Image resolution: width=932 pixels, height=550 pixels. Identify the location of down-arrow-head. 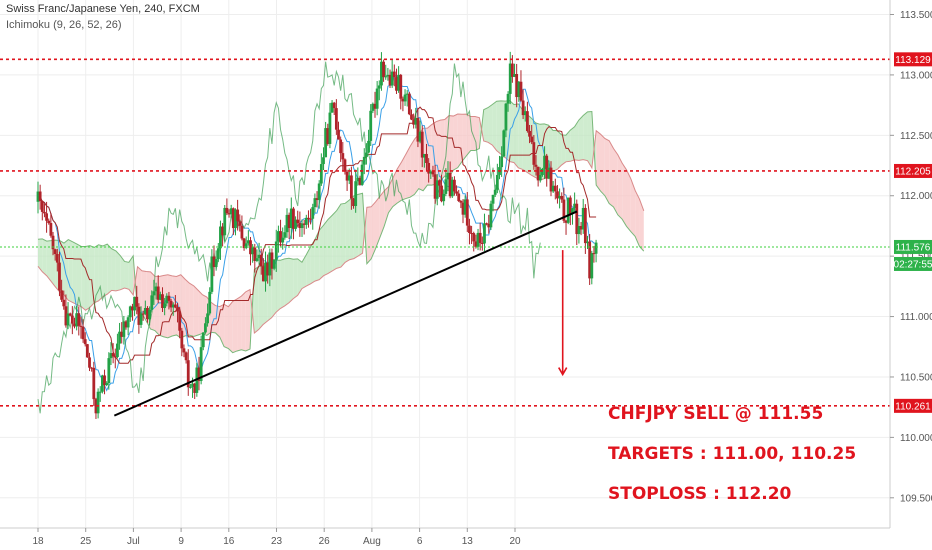
(563, 372).